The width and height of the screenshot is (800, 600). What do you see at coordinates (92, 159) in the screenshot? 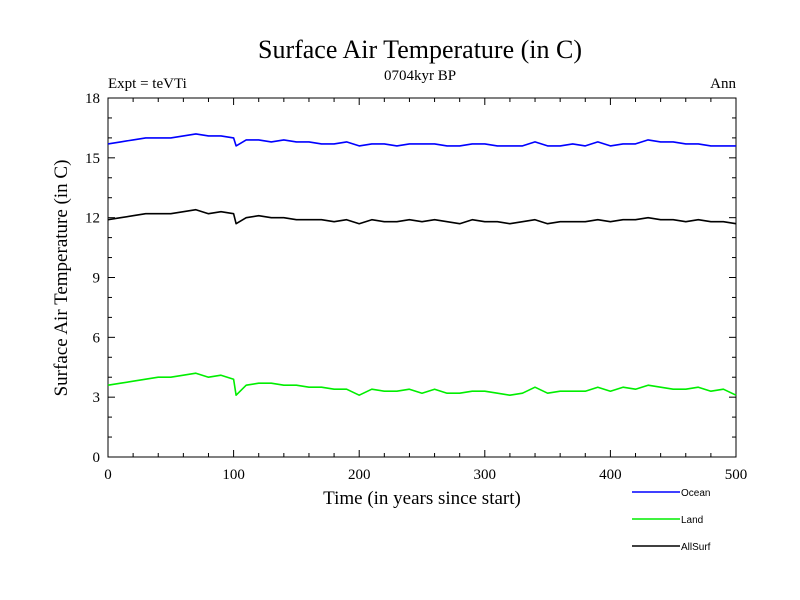
I see `y-tick-label: 15` at bounding box center [92, 159].